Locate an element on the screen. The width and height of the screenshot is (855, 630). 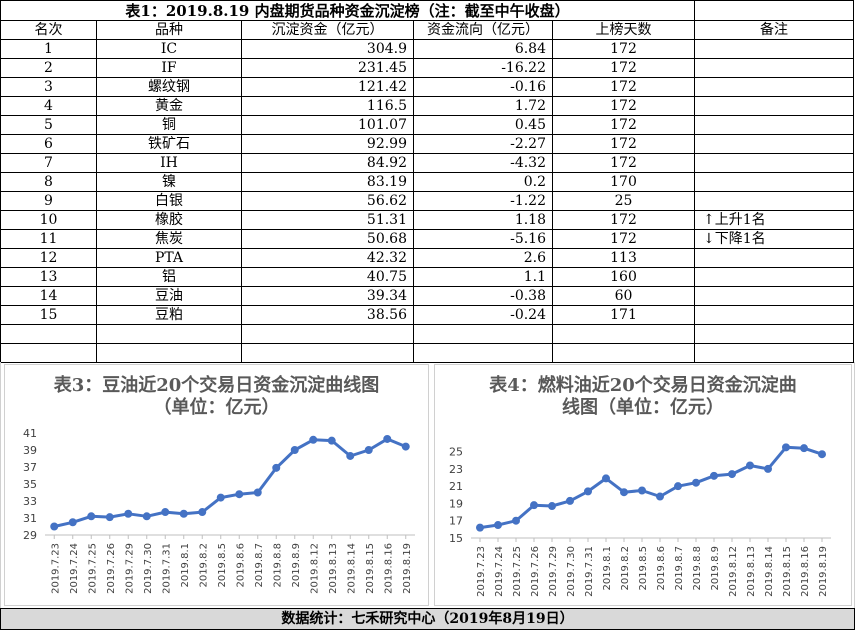
cell-flow: -0.38 is located at coordinates (483, 296).